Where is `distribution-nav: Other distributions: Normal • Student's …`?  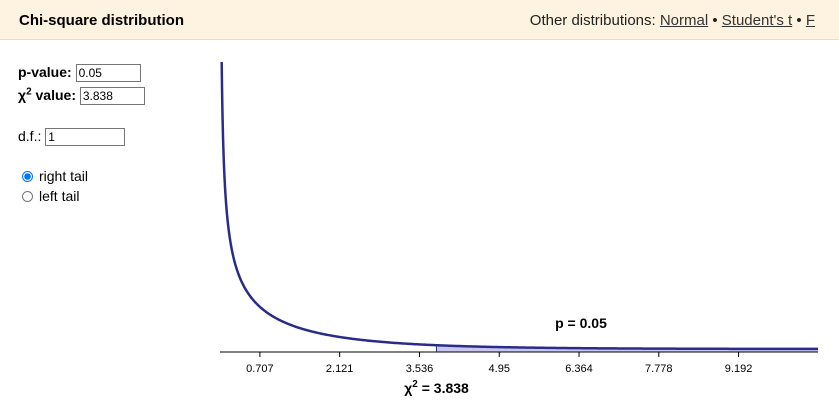
distribution-nav: Other distributions: Normal • Student's … is located at coordinates (672, 20).